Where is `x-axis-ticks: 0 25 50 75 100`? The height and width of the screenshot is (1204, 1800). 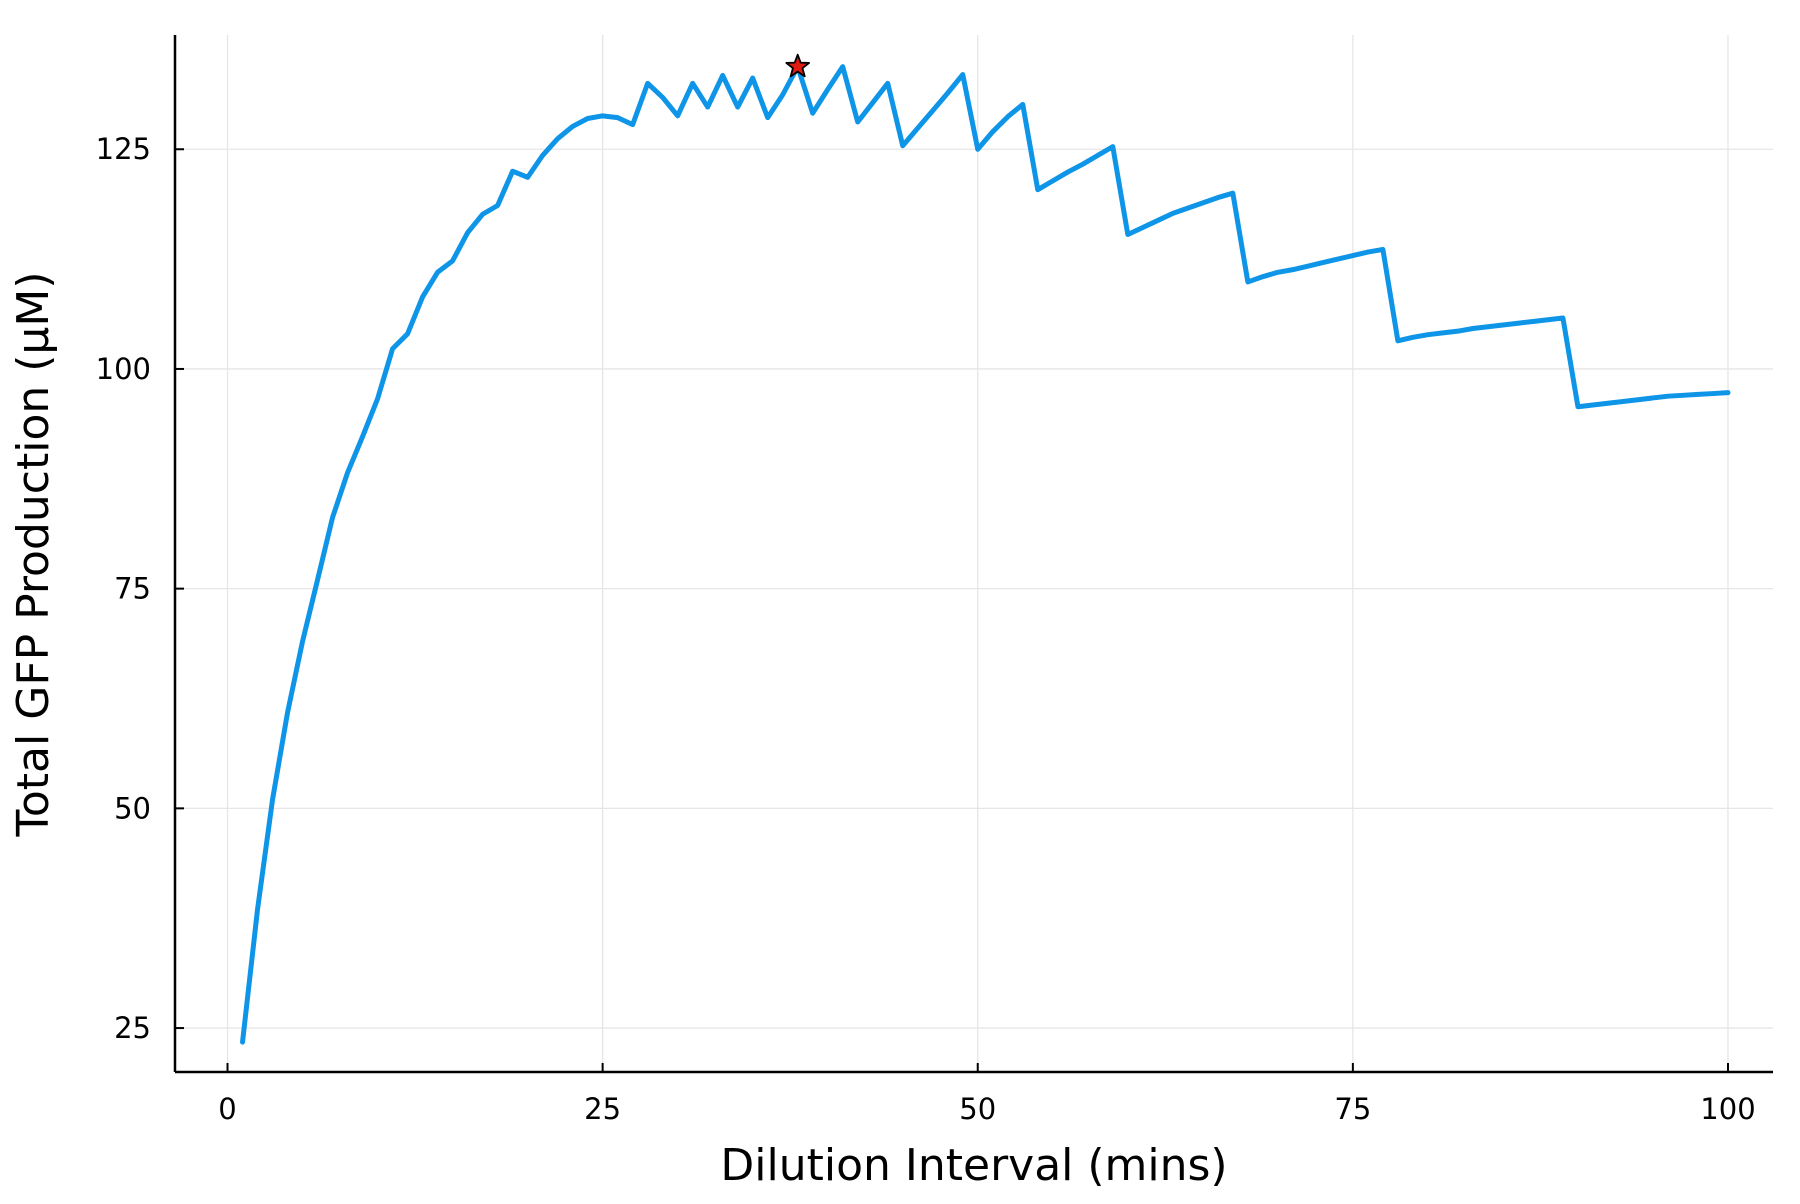 x-axis-ticks: 0 25 50 75 100 is located at coordinates (987, 1094).